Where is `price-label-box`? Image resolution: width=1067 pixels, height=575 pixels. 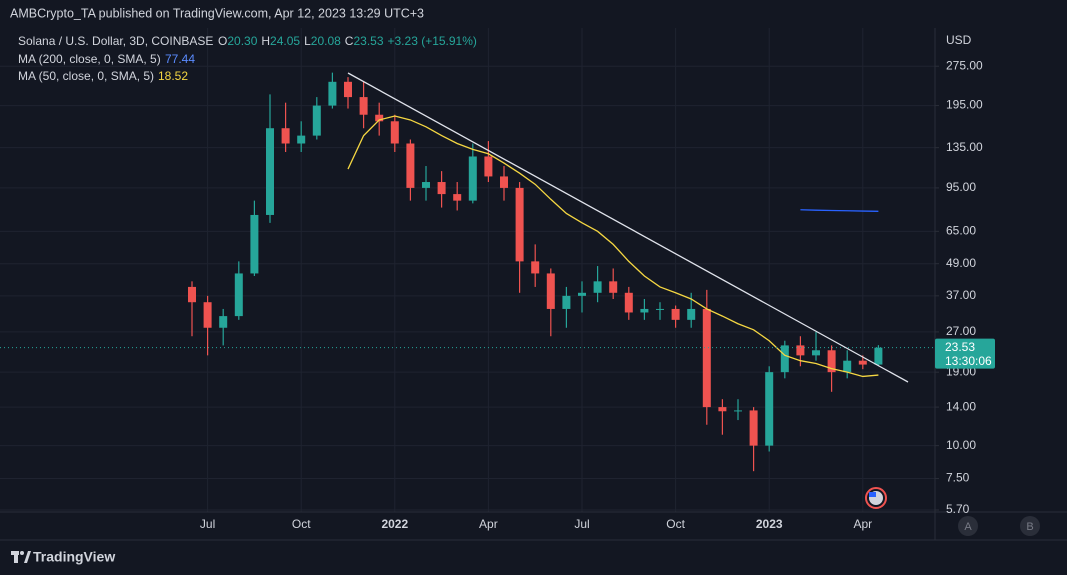
price-label-box is located at coordinates (965, 353).